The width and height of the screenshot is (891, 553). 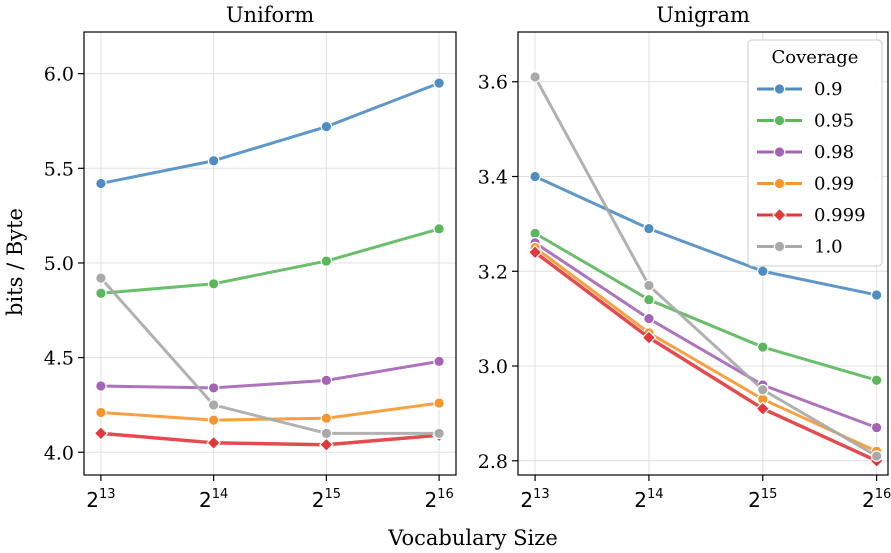 What do you see at coordinates (493, 462) in the screenshot?
I see `y-tick-label: 2.8` at bounding box center [493, 462].